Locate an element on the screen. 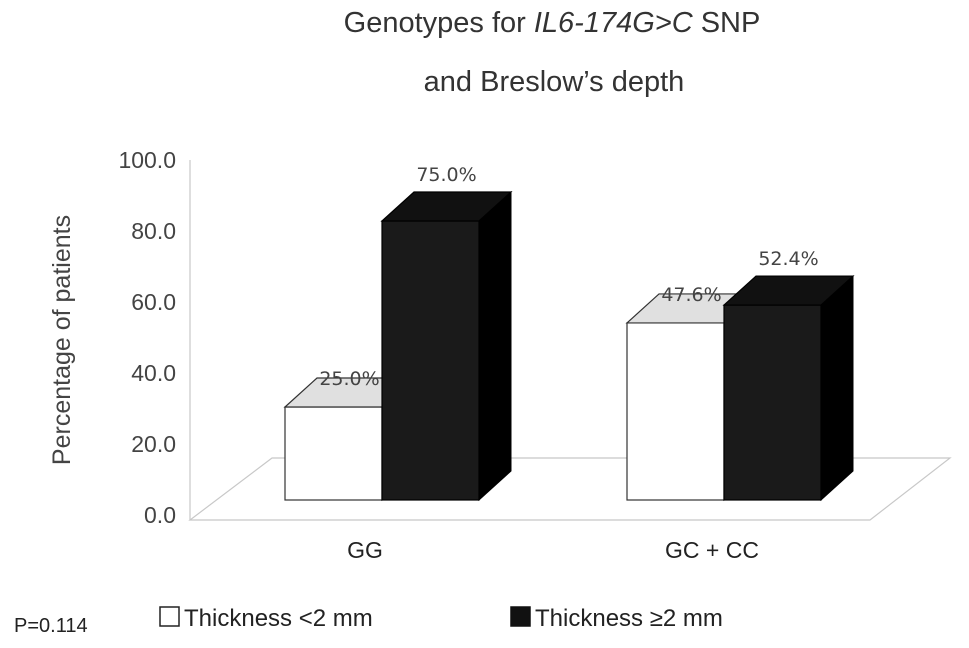 This screenshot has height=648, width=969. data-label-thin-0: 25.0% is located at coordinates (349, 379).